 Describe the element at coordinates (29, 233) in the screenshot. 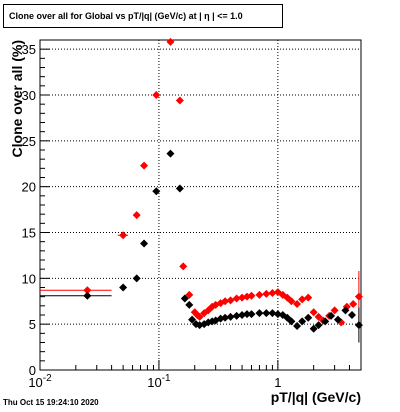

I see `y-tick-label: 15` at that location.